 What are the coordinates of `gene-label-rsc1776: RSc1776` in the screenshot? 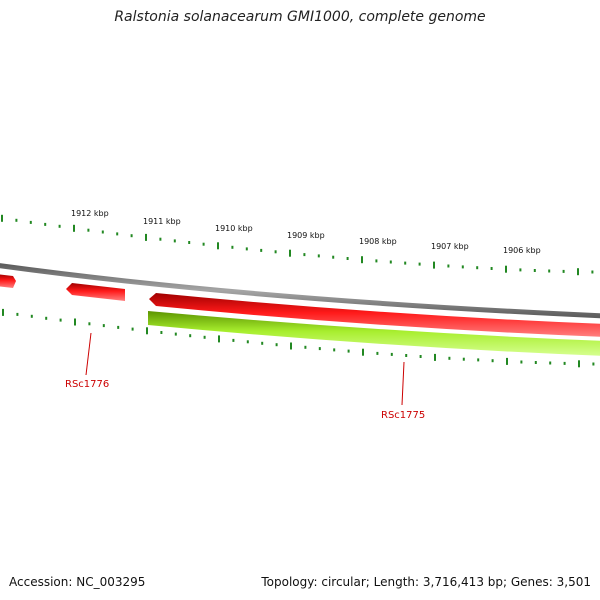 It's located at (87, 384).